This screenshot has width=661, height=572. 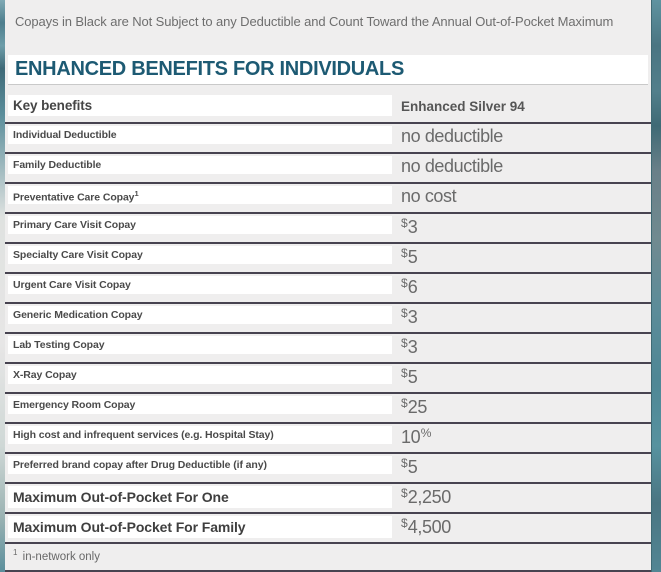 I want to click on table-row: Preventative Care Copay1 no cost, so click(x=328, y=197).